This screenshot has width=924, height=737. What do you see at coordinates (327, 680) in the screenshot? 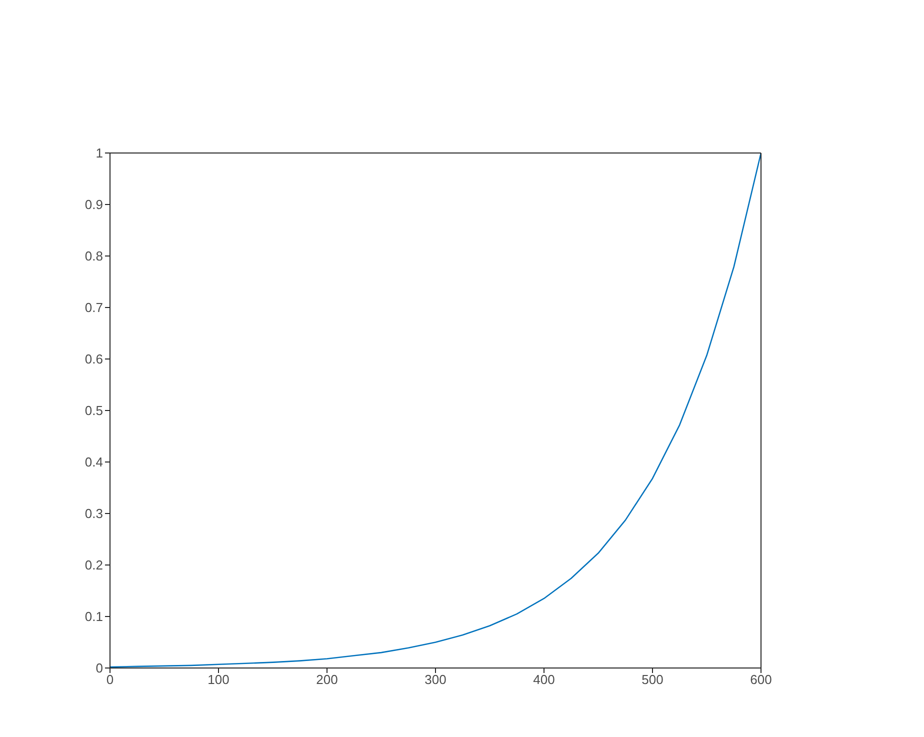
I see `x-tick-label: 200` at bounding box center [327, 680].